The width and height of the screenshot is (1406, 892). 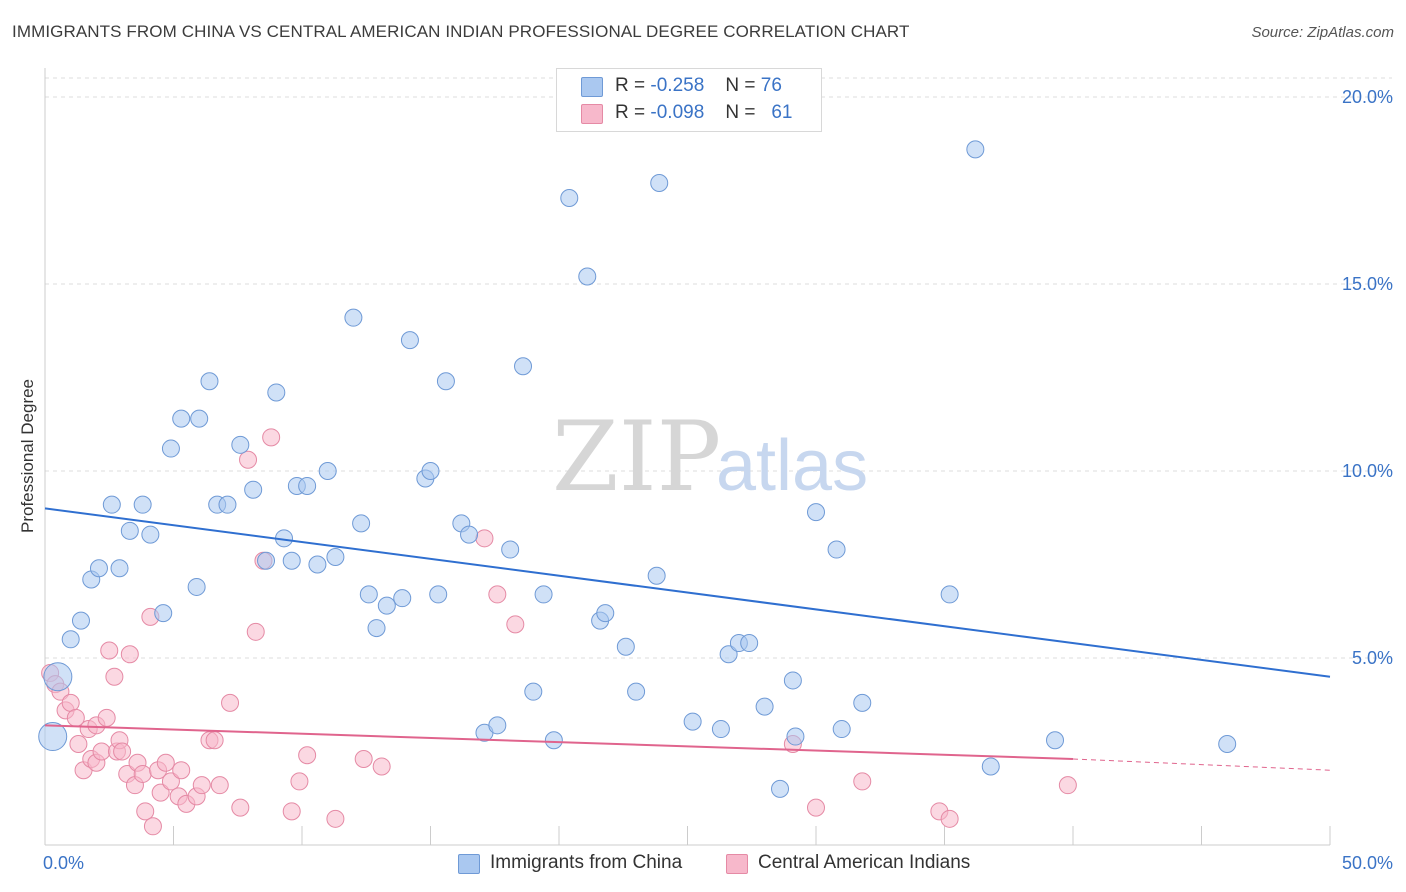 I want to click on y-tick-label: 15.0%, so click(x=1367, y=284).